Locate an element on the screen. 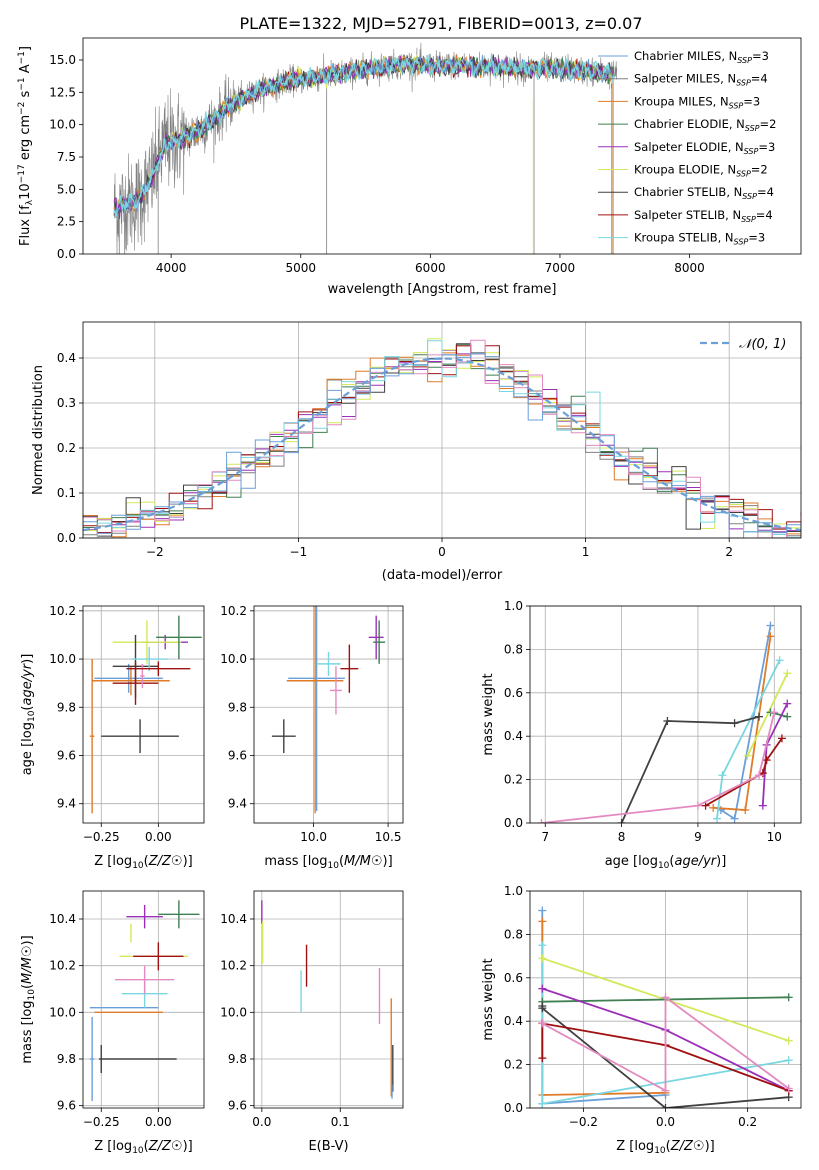  weight-line-chabrier_miles is located at coordinates (603, 1007).